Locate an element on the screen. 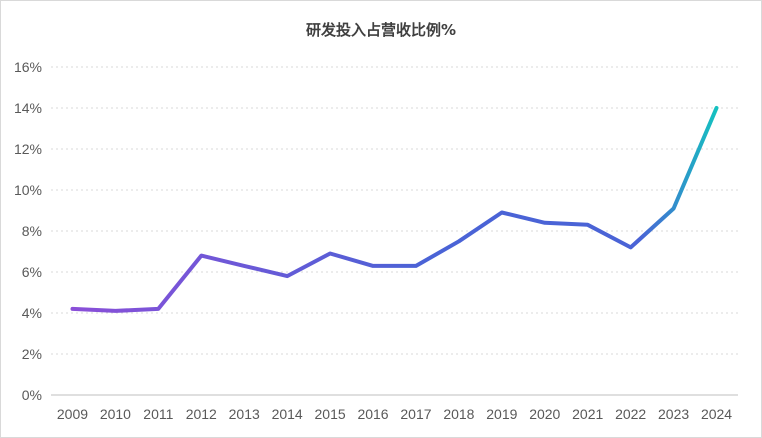  x-tick-label: 2022 is located at coordinates (630, 414).